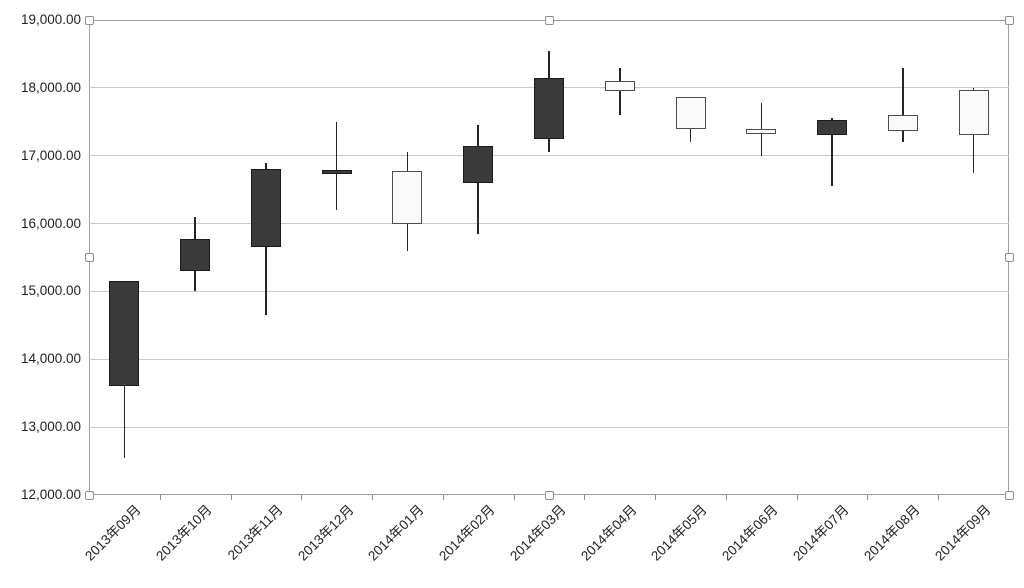  What do you see at coordinates (113, 533) in the screenshot?
I see `x-axis-label: 2013年09月` at bounding box center [113, 533].